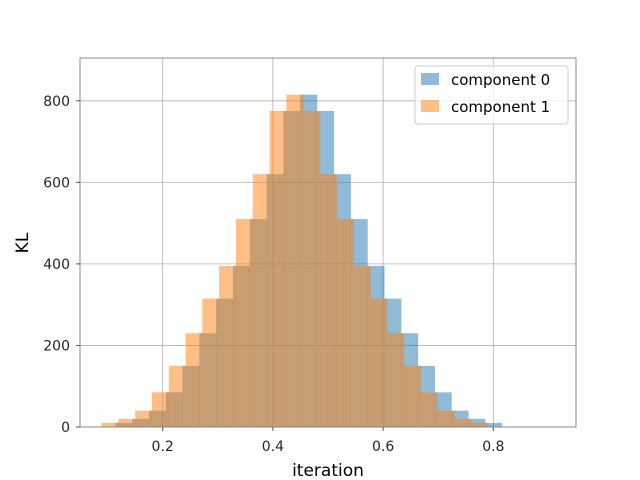 The image size is (640, 480). I want to click on x-tick-label: 0.2, so click(163, 447).